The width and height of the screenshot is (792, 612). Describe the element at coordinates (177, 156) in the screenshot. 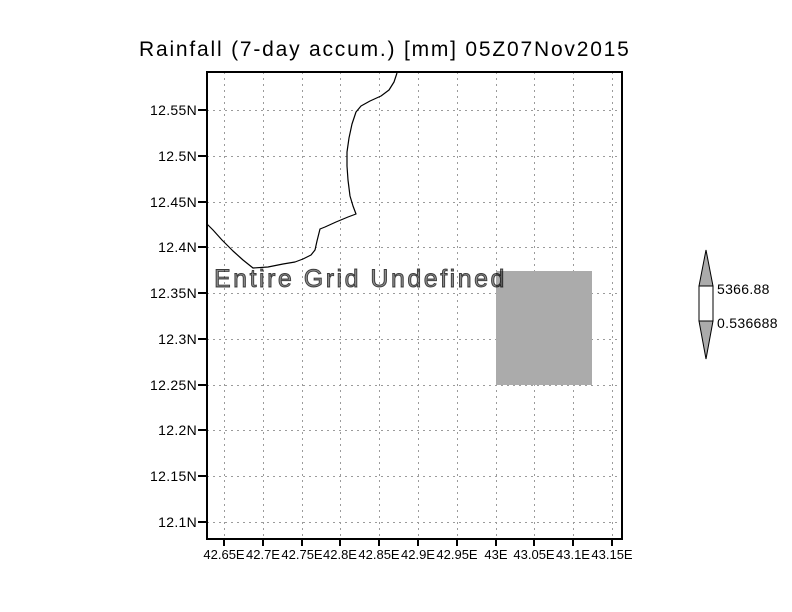

I see `lat-tick-label: 12.5N` at that location.